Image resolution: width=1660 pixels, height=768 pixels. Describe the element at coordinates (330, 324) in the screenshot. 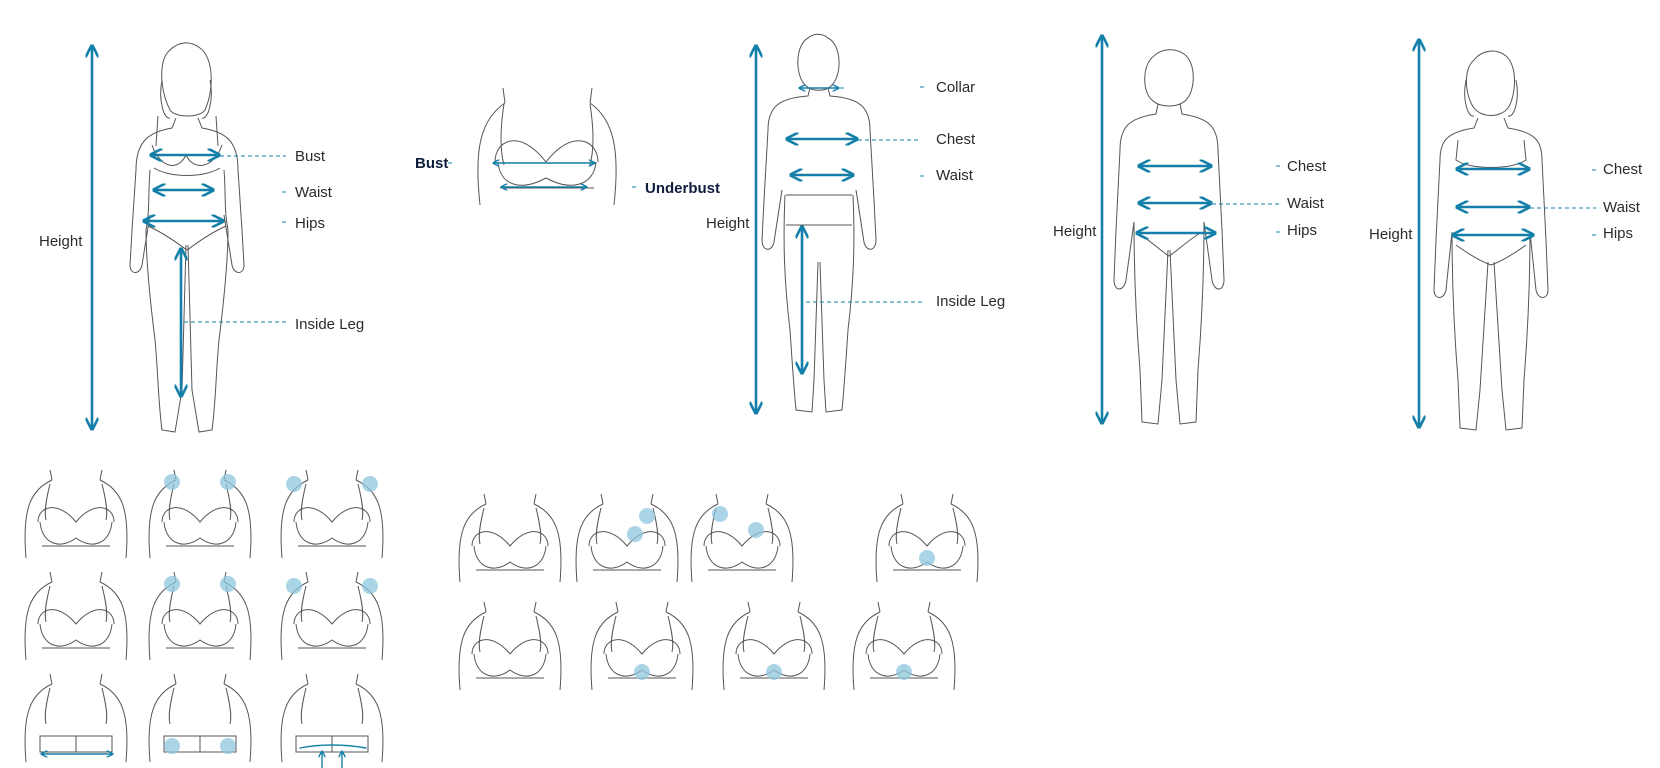

I see `woman-inside-leg-label: Inside Leg` at that location.